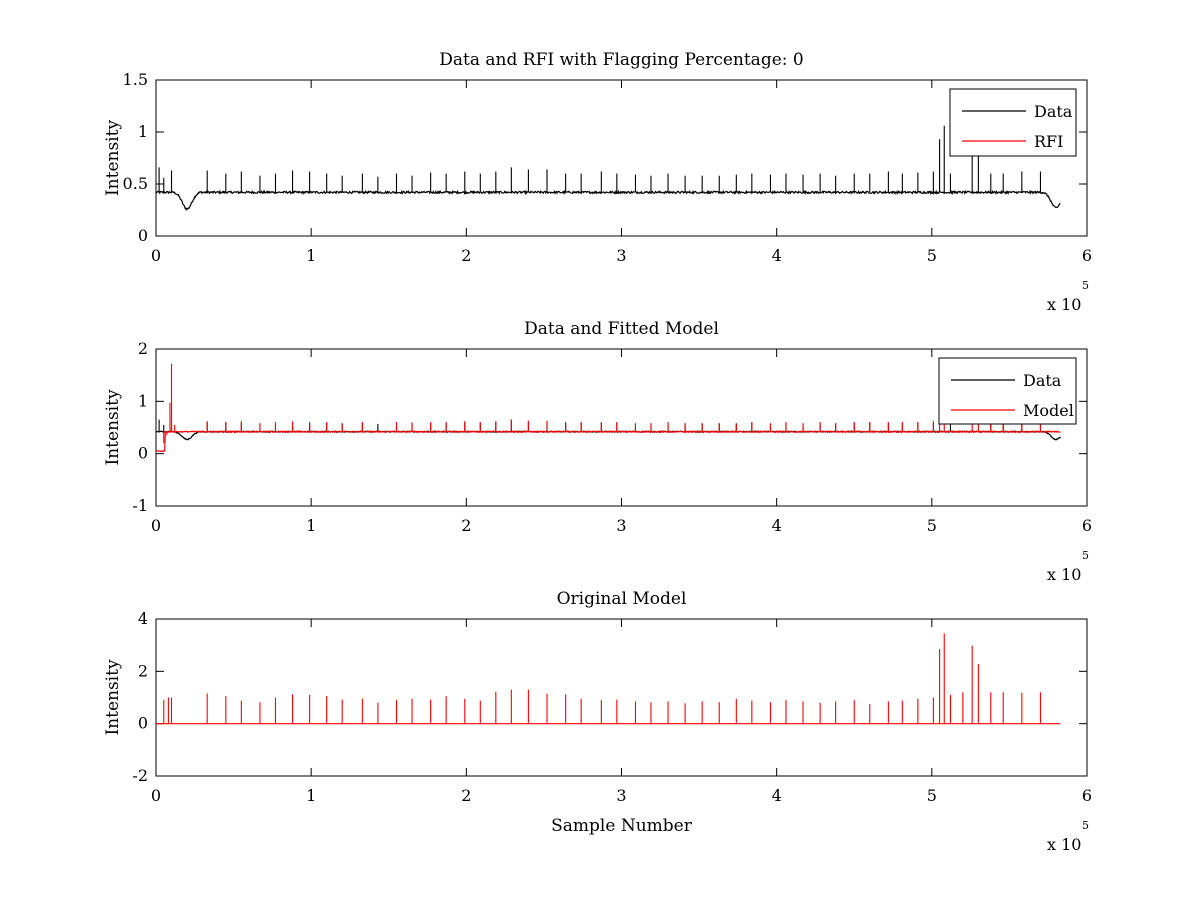 The image size is (1200, 900). What do you see at coordinates (140, 775) in the screenshot?
I see `y-tick-label: -2` at bounding box center [140, 775].